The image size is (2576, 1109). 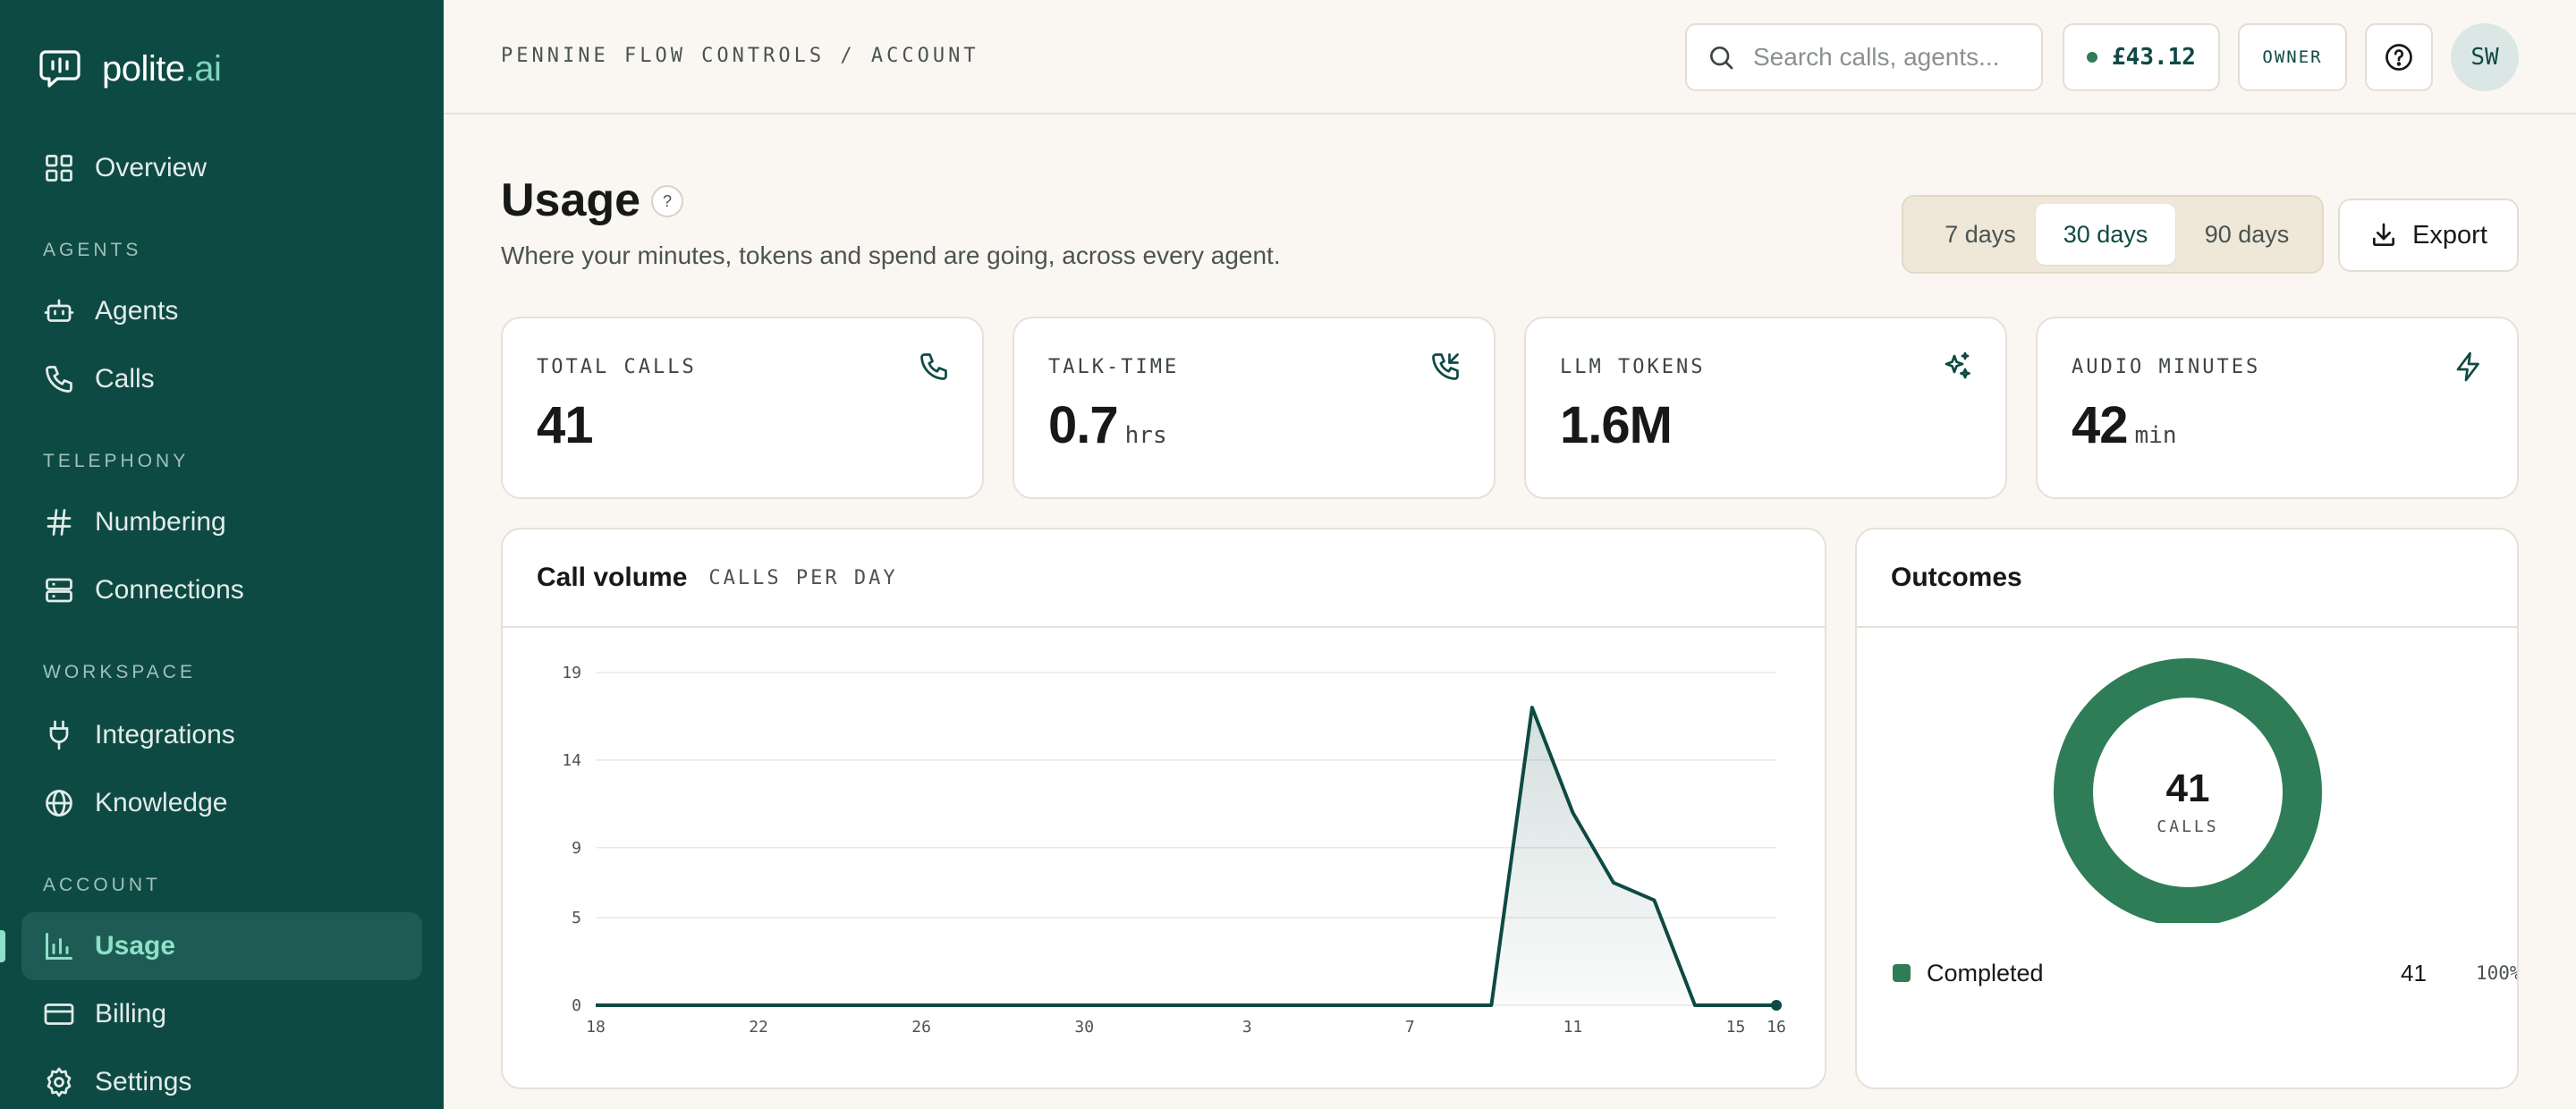 What do you see at coordinates (576, 918) in the screenshot?
I see `y-tick-label: 5` at bounding box center [576, 918].